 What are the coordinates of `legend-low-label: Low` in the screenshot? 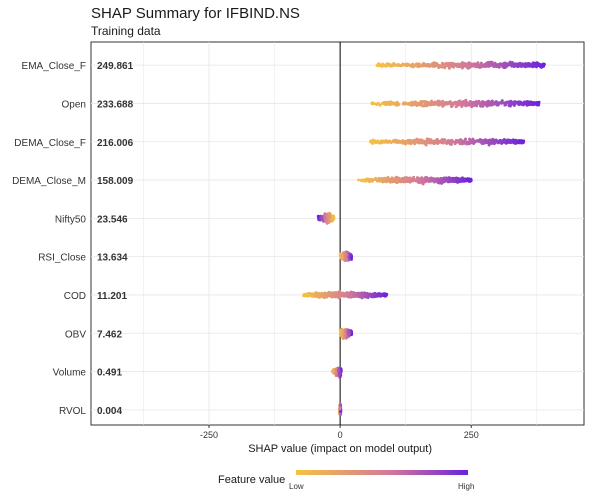 It's located at (296, 486).